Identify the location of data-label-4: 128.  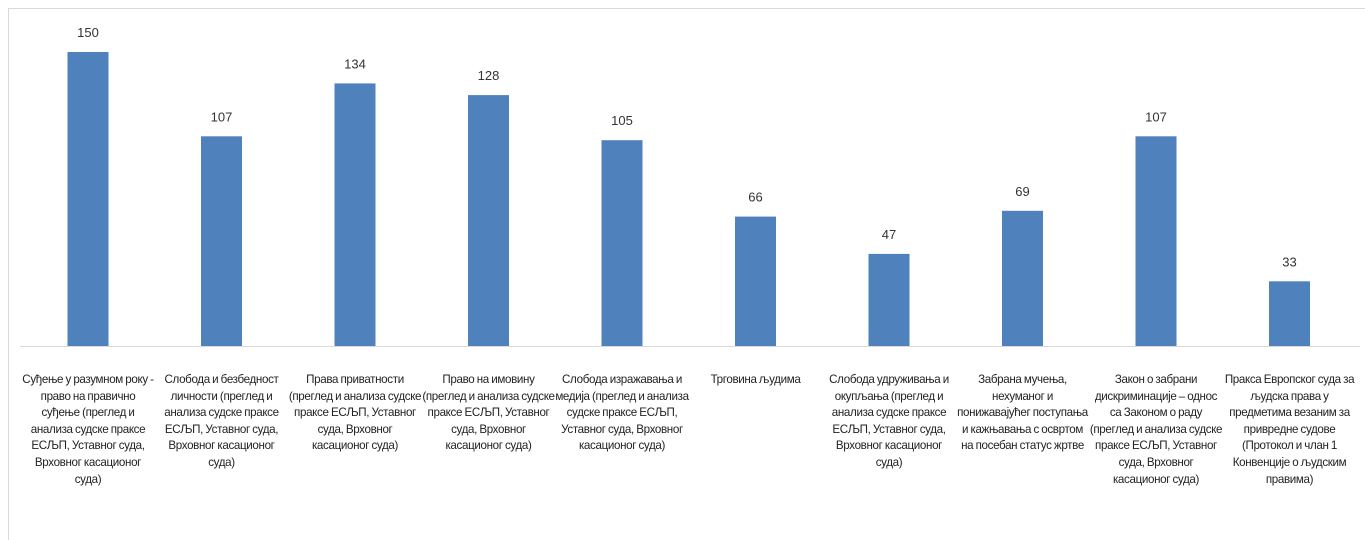
(489, 75).